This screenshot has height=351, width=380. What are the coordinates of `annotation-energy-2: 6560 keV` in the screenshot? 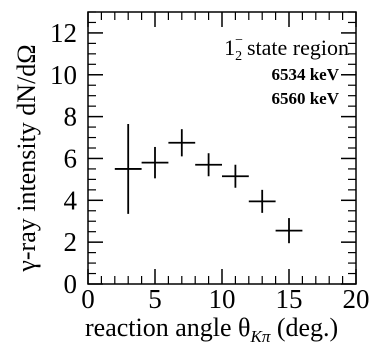 It's located at (305, 98).